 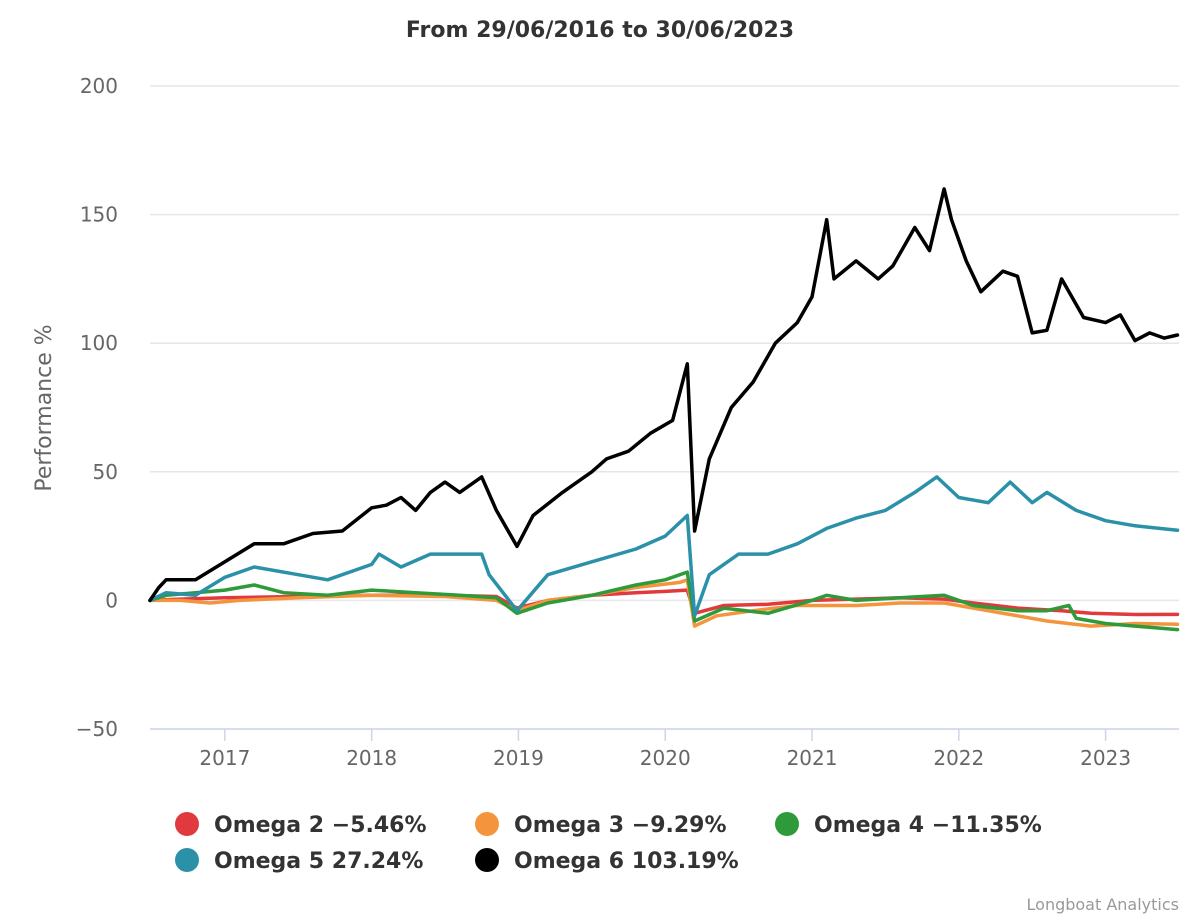 What do you see at coordinates (111, 600) in the screenshot?
I see `y-tick-label: 0` at bounding box center [111, 600].